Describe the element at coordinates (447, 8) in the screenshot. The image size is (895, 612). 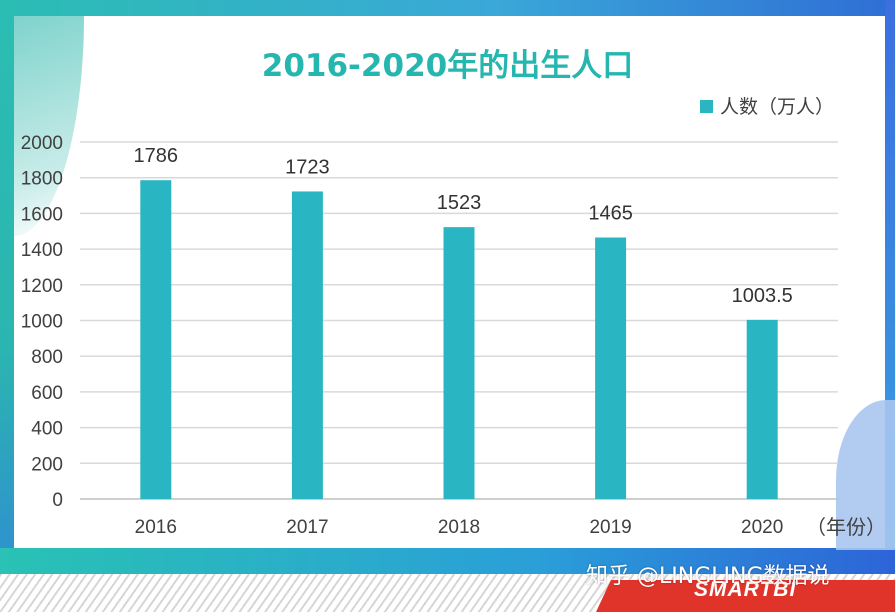
I see `frame-top-border` at that location.